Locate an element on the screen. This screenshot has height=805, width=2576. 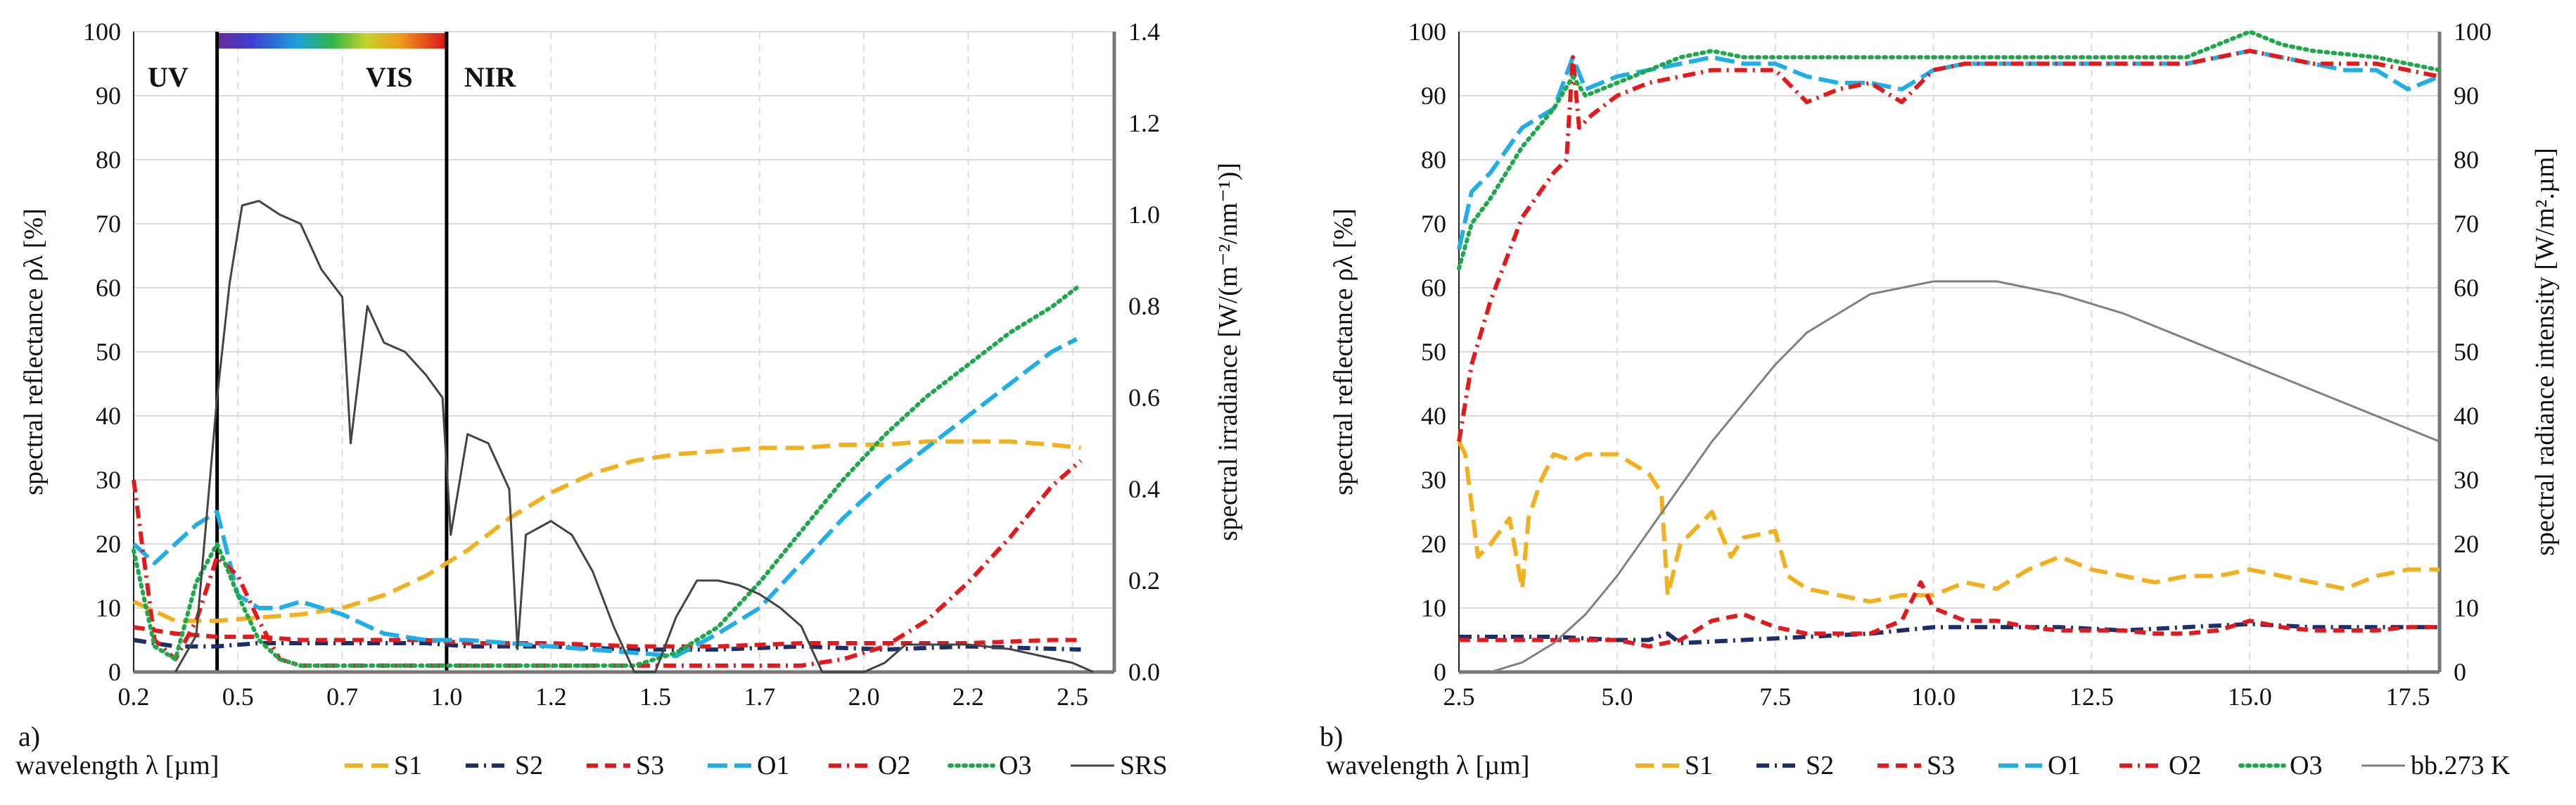
y2-tick-label: 80 is located at coordinates (2466, 160).